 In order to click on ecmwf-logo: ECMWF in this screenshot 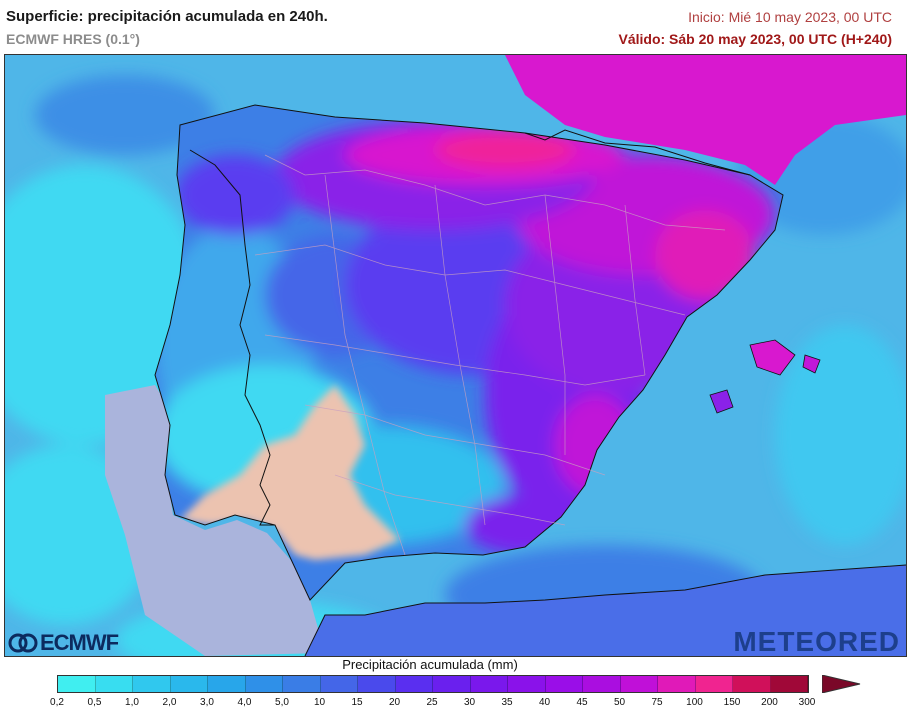, I will do `click(63, 643)`.